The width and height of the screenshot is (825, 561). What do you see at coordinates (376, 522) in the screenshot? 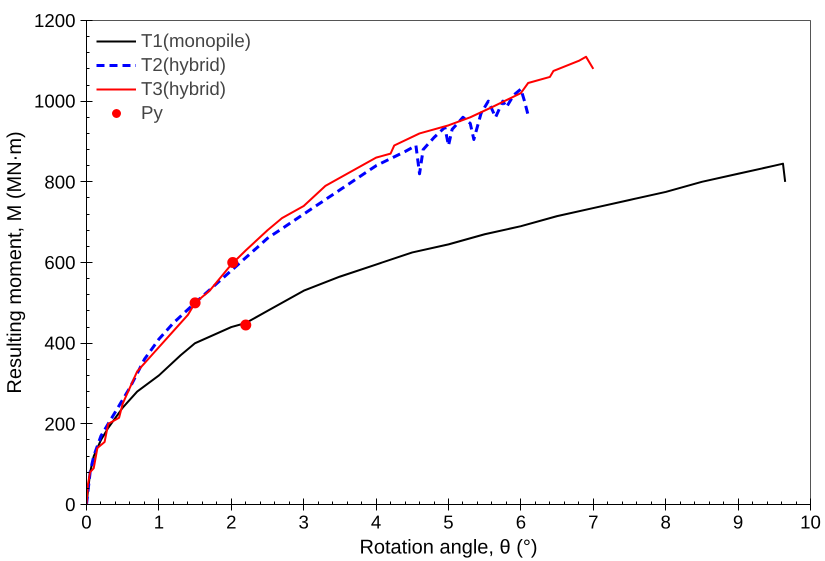
I see `x-tick-label: 4` at bounding box center [376, 522].